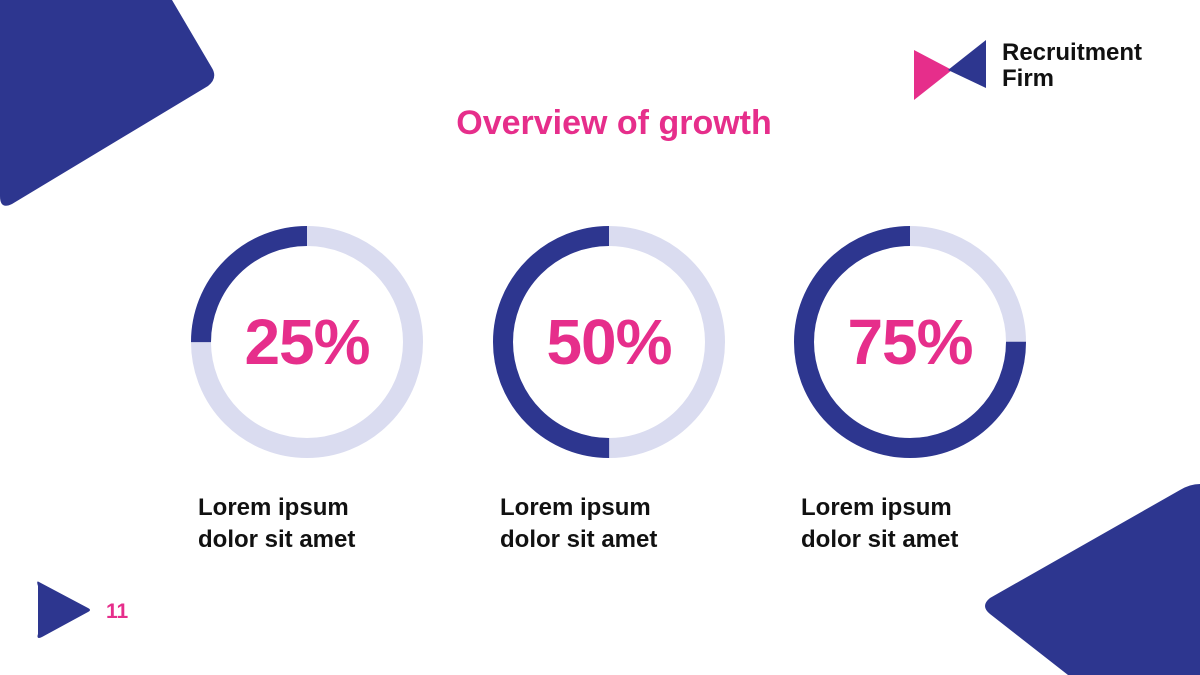 This screenshot has height=675, width=1200. What do you see at coordinates (1072, 52) in the screenshot?
I see `brand-name-line1: Recruitment` at bounding box center [1072, 52].